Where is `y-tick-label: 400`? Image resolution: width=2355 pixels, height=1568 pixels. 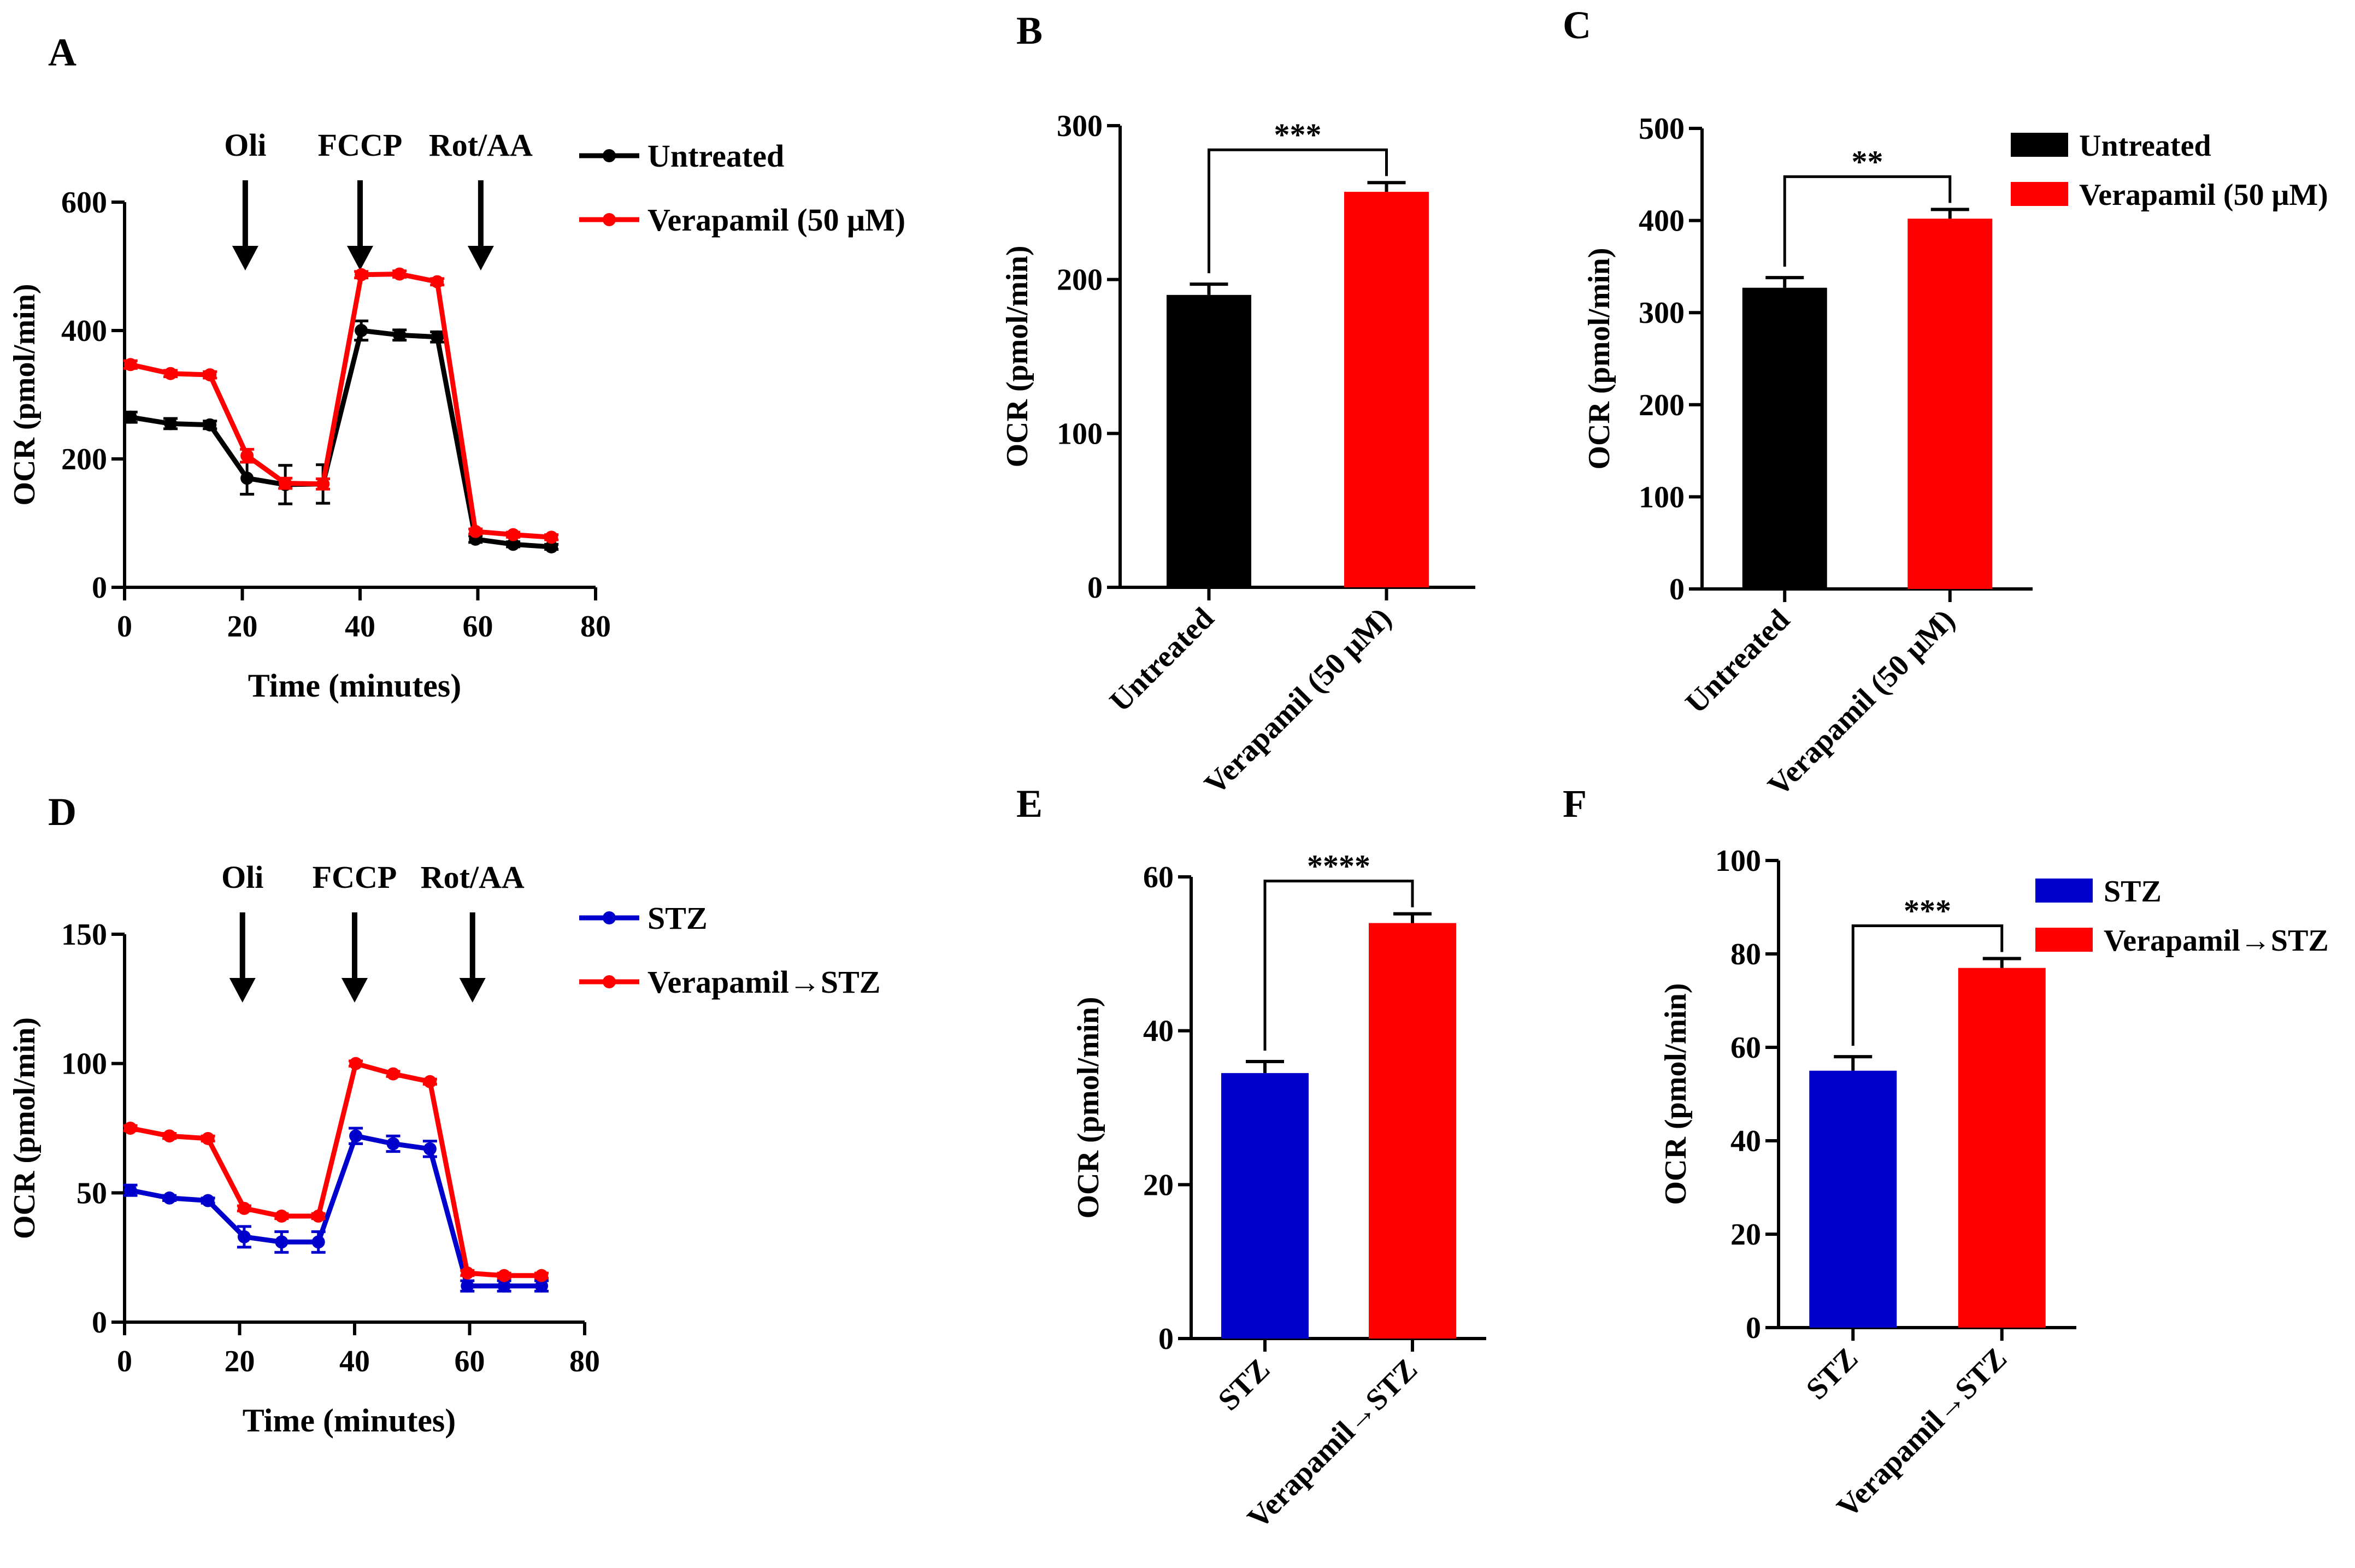 y-tick-label: 400 is located at coordinates (1662, 221).